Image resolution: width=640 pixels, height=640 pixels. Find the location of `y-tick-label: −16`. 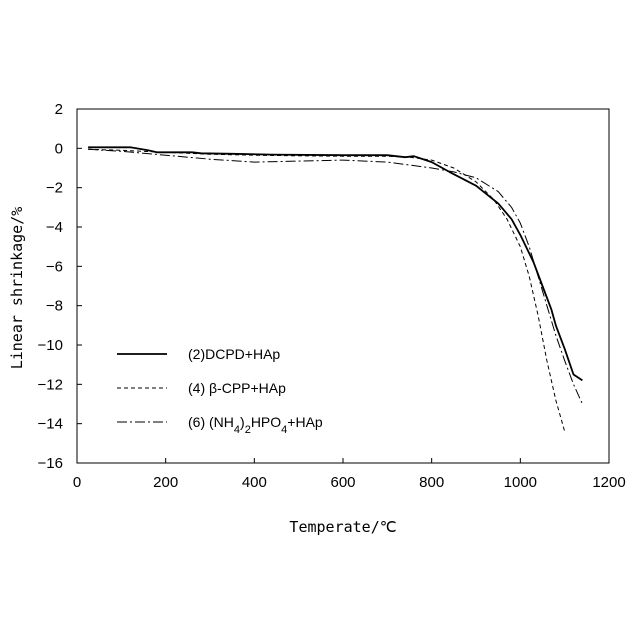

y-tick-label: −16 is located at coordinates (50, 463).